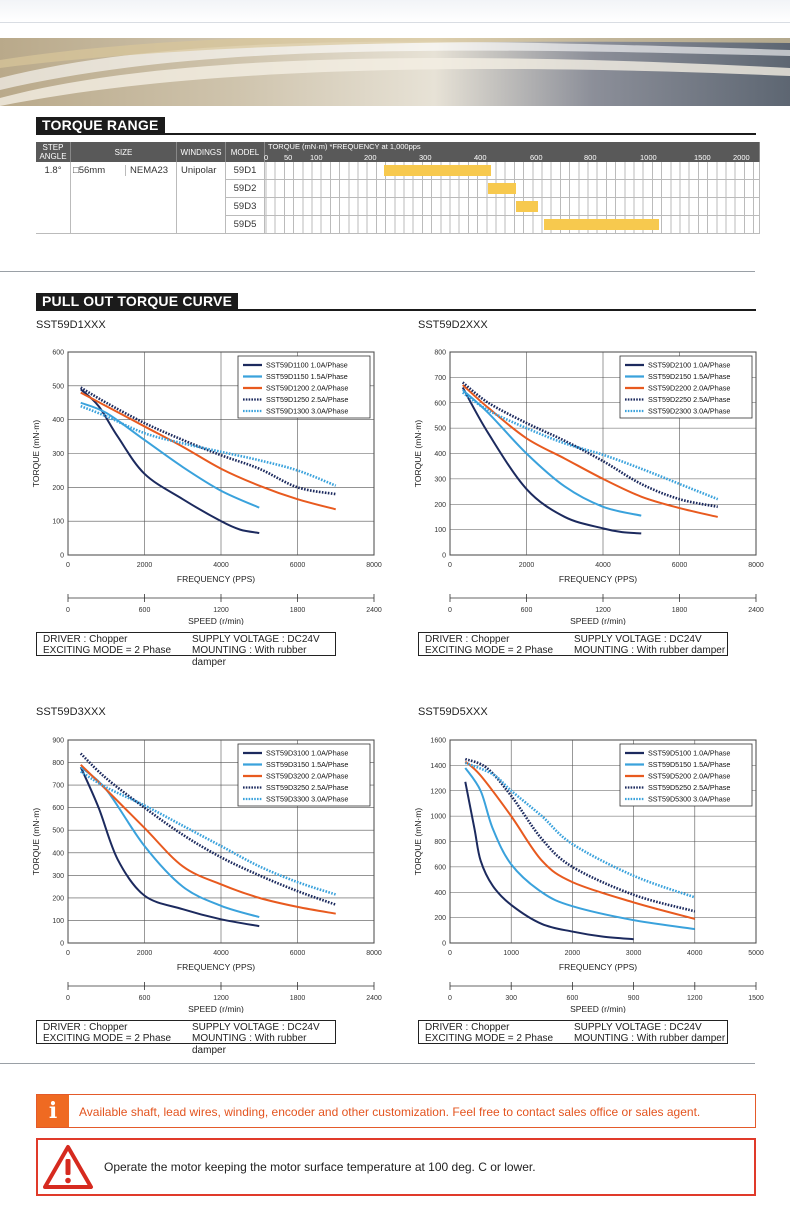 The image size is (790, 1228). Describe the element at coordinates (201, 198) in the screenshot. I see `windings-value: Unipolar` at that location.